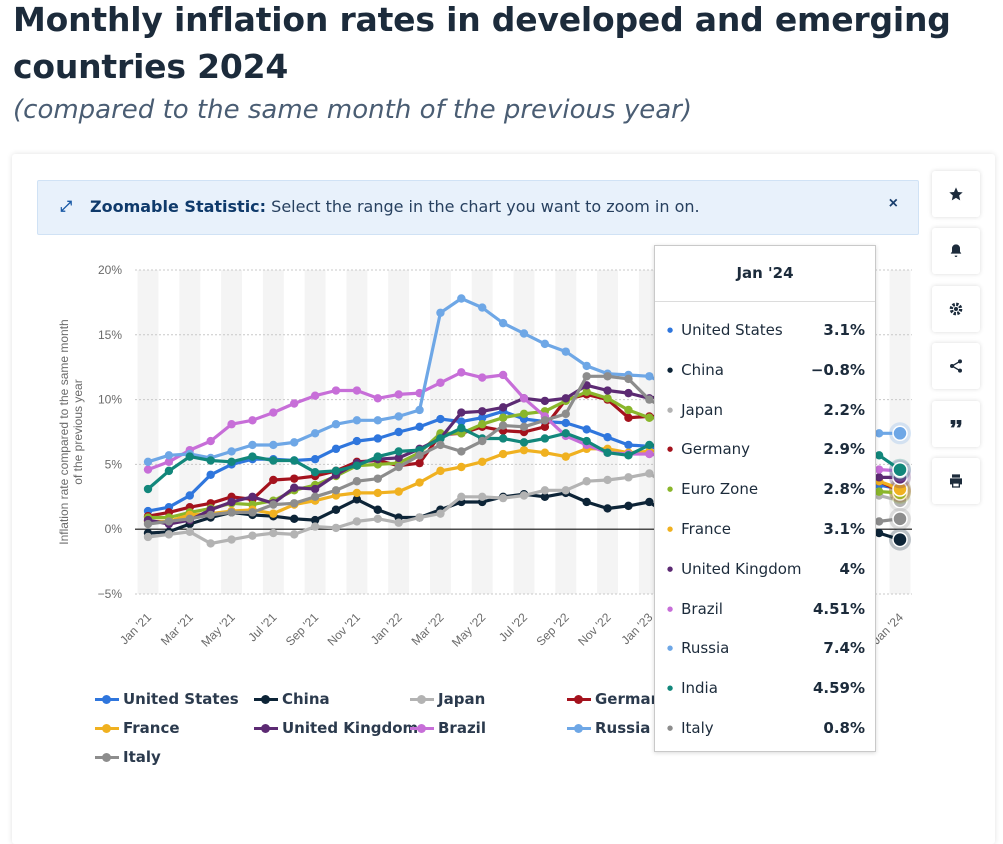 Image resolution: width=1003 pixels, height=844 pixels. What do you see at coordinates (110, 270) in the screenshot?
I see `y-tick-label: 20%` at bounding box center [110, 270].